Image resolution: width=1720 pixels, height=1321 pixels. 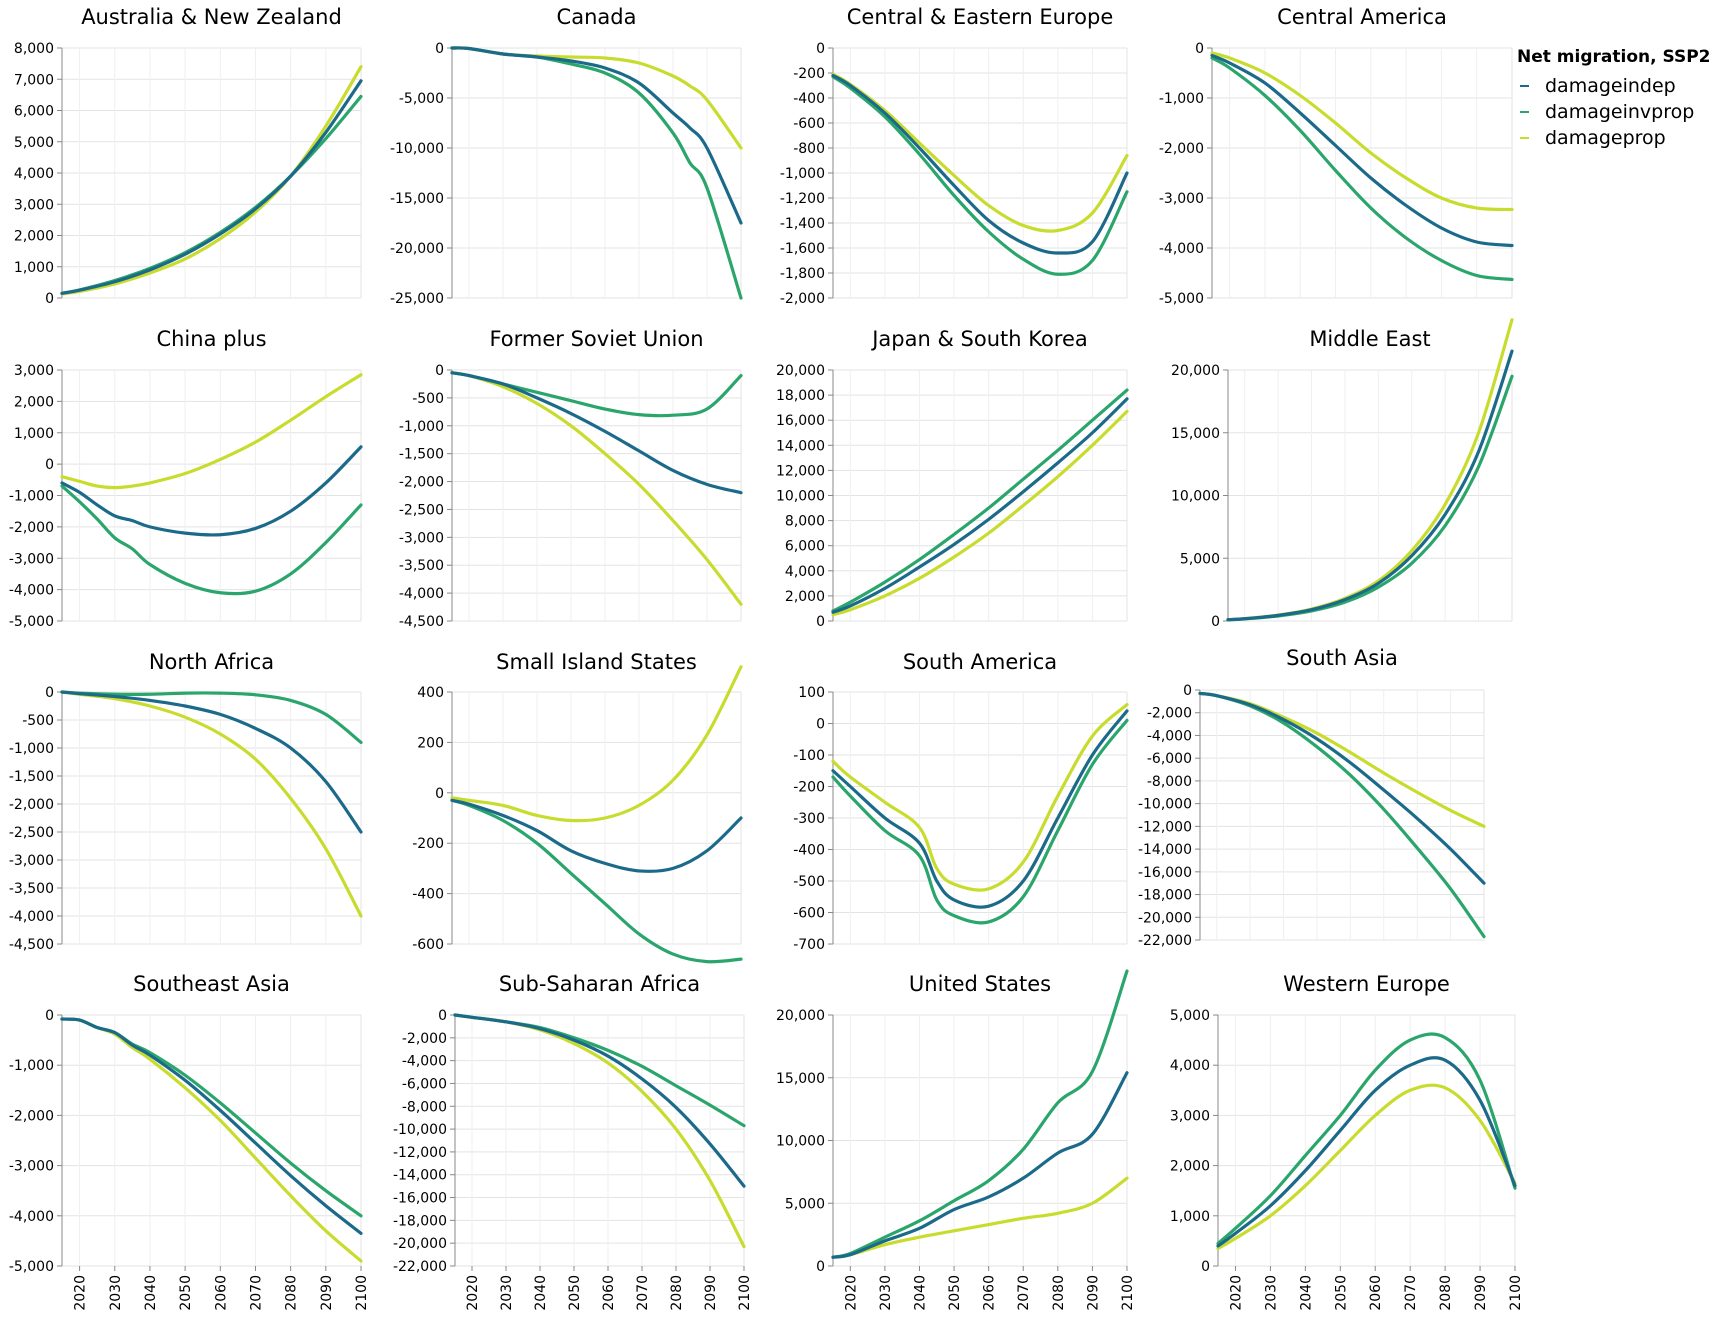 What do you see at coordinates (597, 17) in the screenshot?
I see `panel-title: Canada` at bounding box center [597, 17].